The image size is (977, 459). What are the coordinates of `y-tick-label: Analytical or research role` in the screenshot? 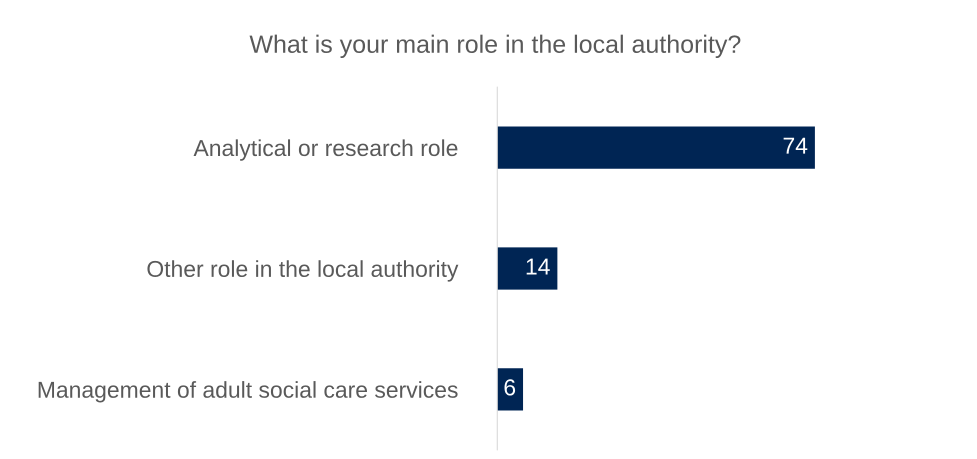 It's located at (326, 150).